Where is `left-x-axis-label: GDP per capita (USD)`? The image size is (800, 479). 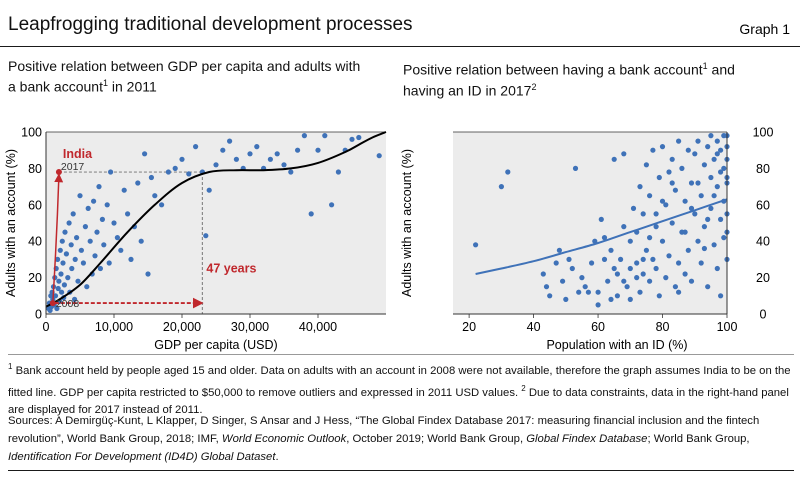
left-x-axis-label: GDP per capita (USD) is located at coordinates (215, 345).